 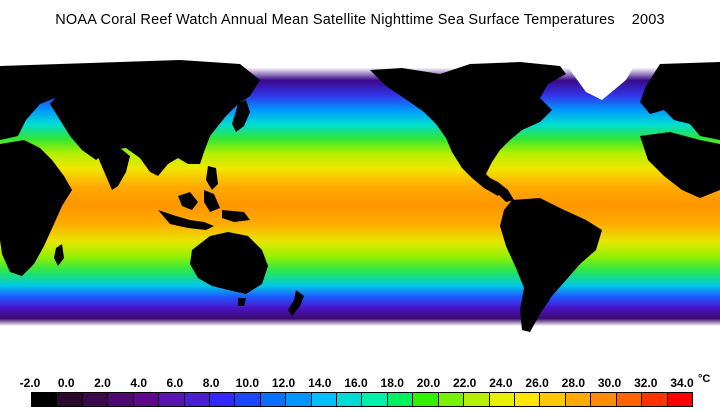 What do you see at coordinates (212, 178) in the screenshot?
I see `philippines` at bounding box center [212, 178].